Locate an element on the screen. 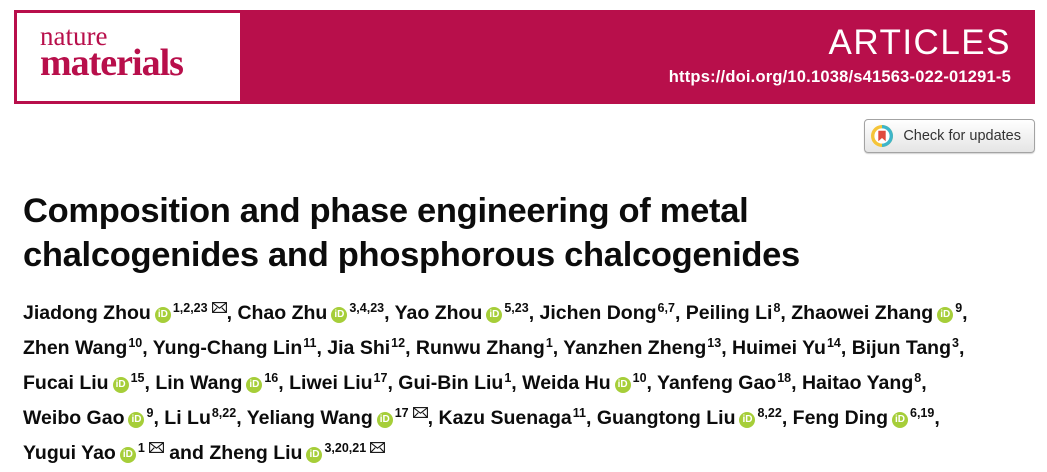 This screenshot has height=472, width=1047. journal-logo: nature materials is located at coordinates (128, 57).